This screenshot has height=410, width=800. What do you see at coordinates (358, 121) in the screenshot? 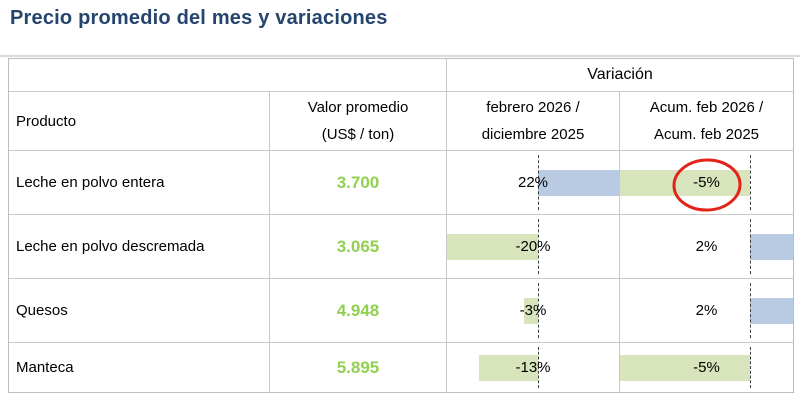
I see `header-valor-promedio: Valor promedio (US$ / ton)` at bounding box center [358, 121].